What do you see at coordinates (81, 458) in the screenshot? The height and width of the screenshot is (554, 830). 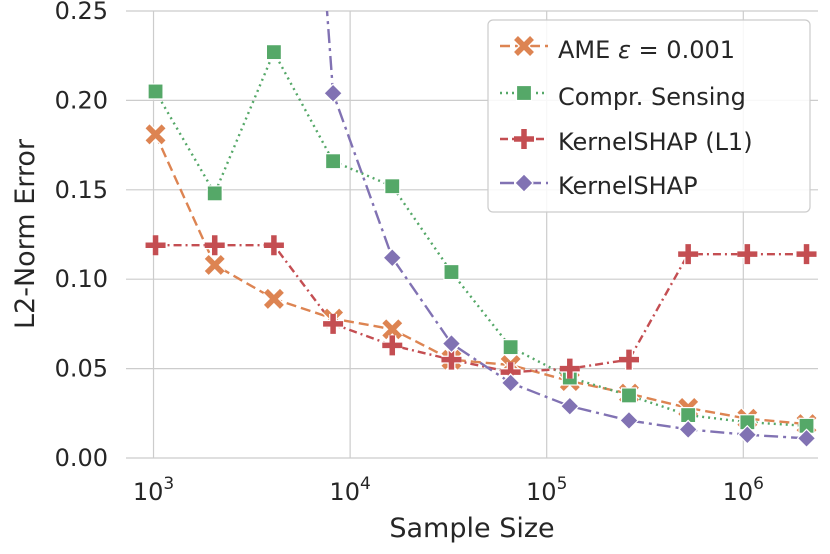 I see `y-tick-label-0: 0.00` at bounding box center [81, 458].